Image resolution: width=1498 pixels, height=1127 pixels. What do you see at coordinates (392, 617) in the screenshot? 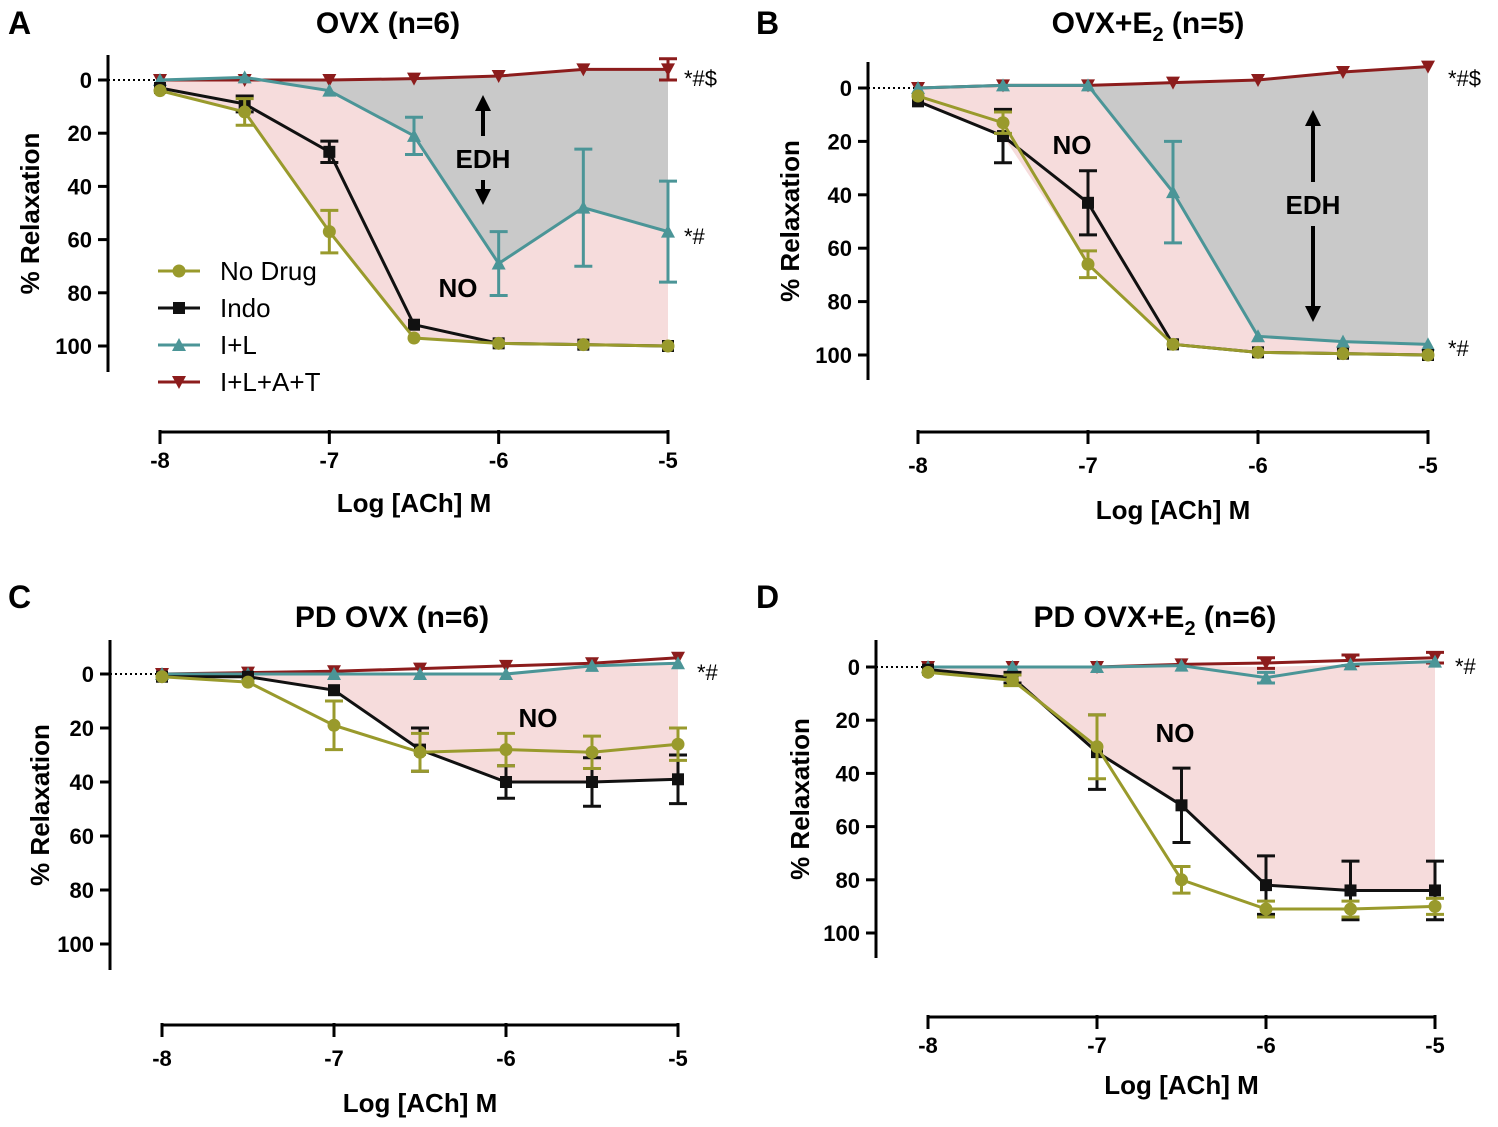
I see `panel-title: PD OVX (n=6)` at bounding box center [392, 617].